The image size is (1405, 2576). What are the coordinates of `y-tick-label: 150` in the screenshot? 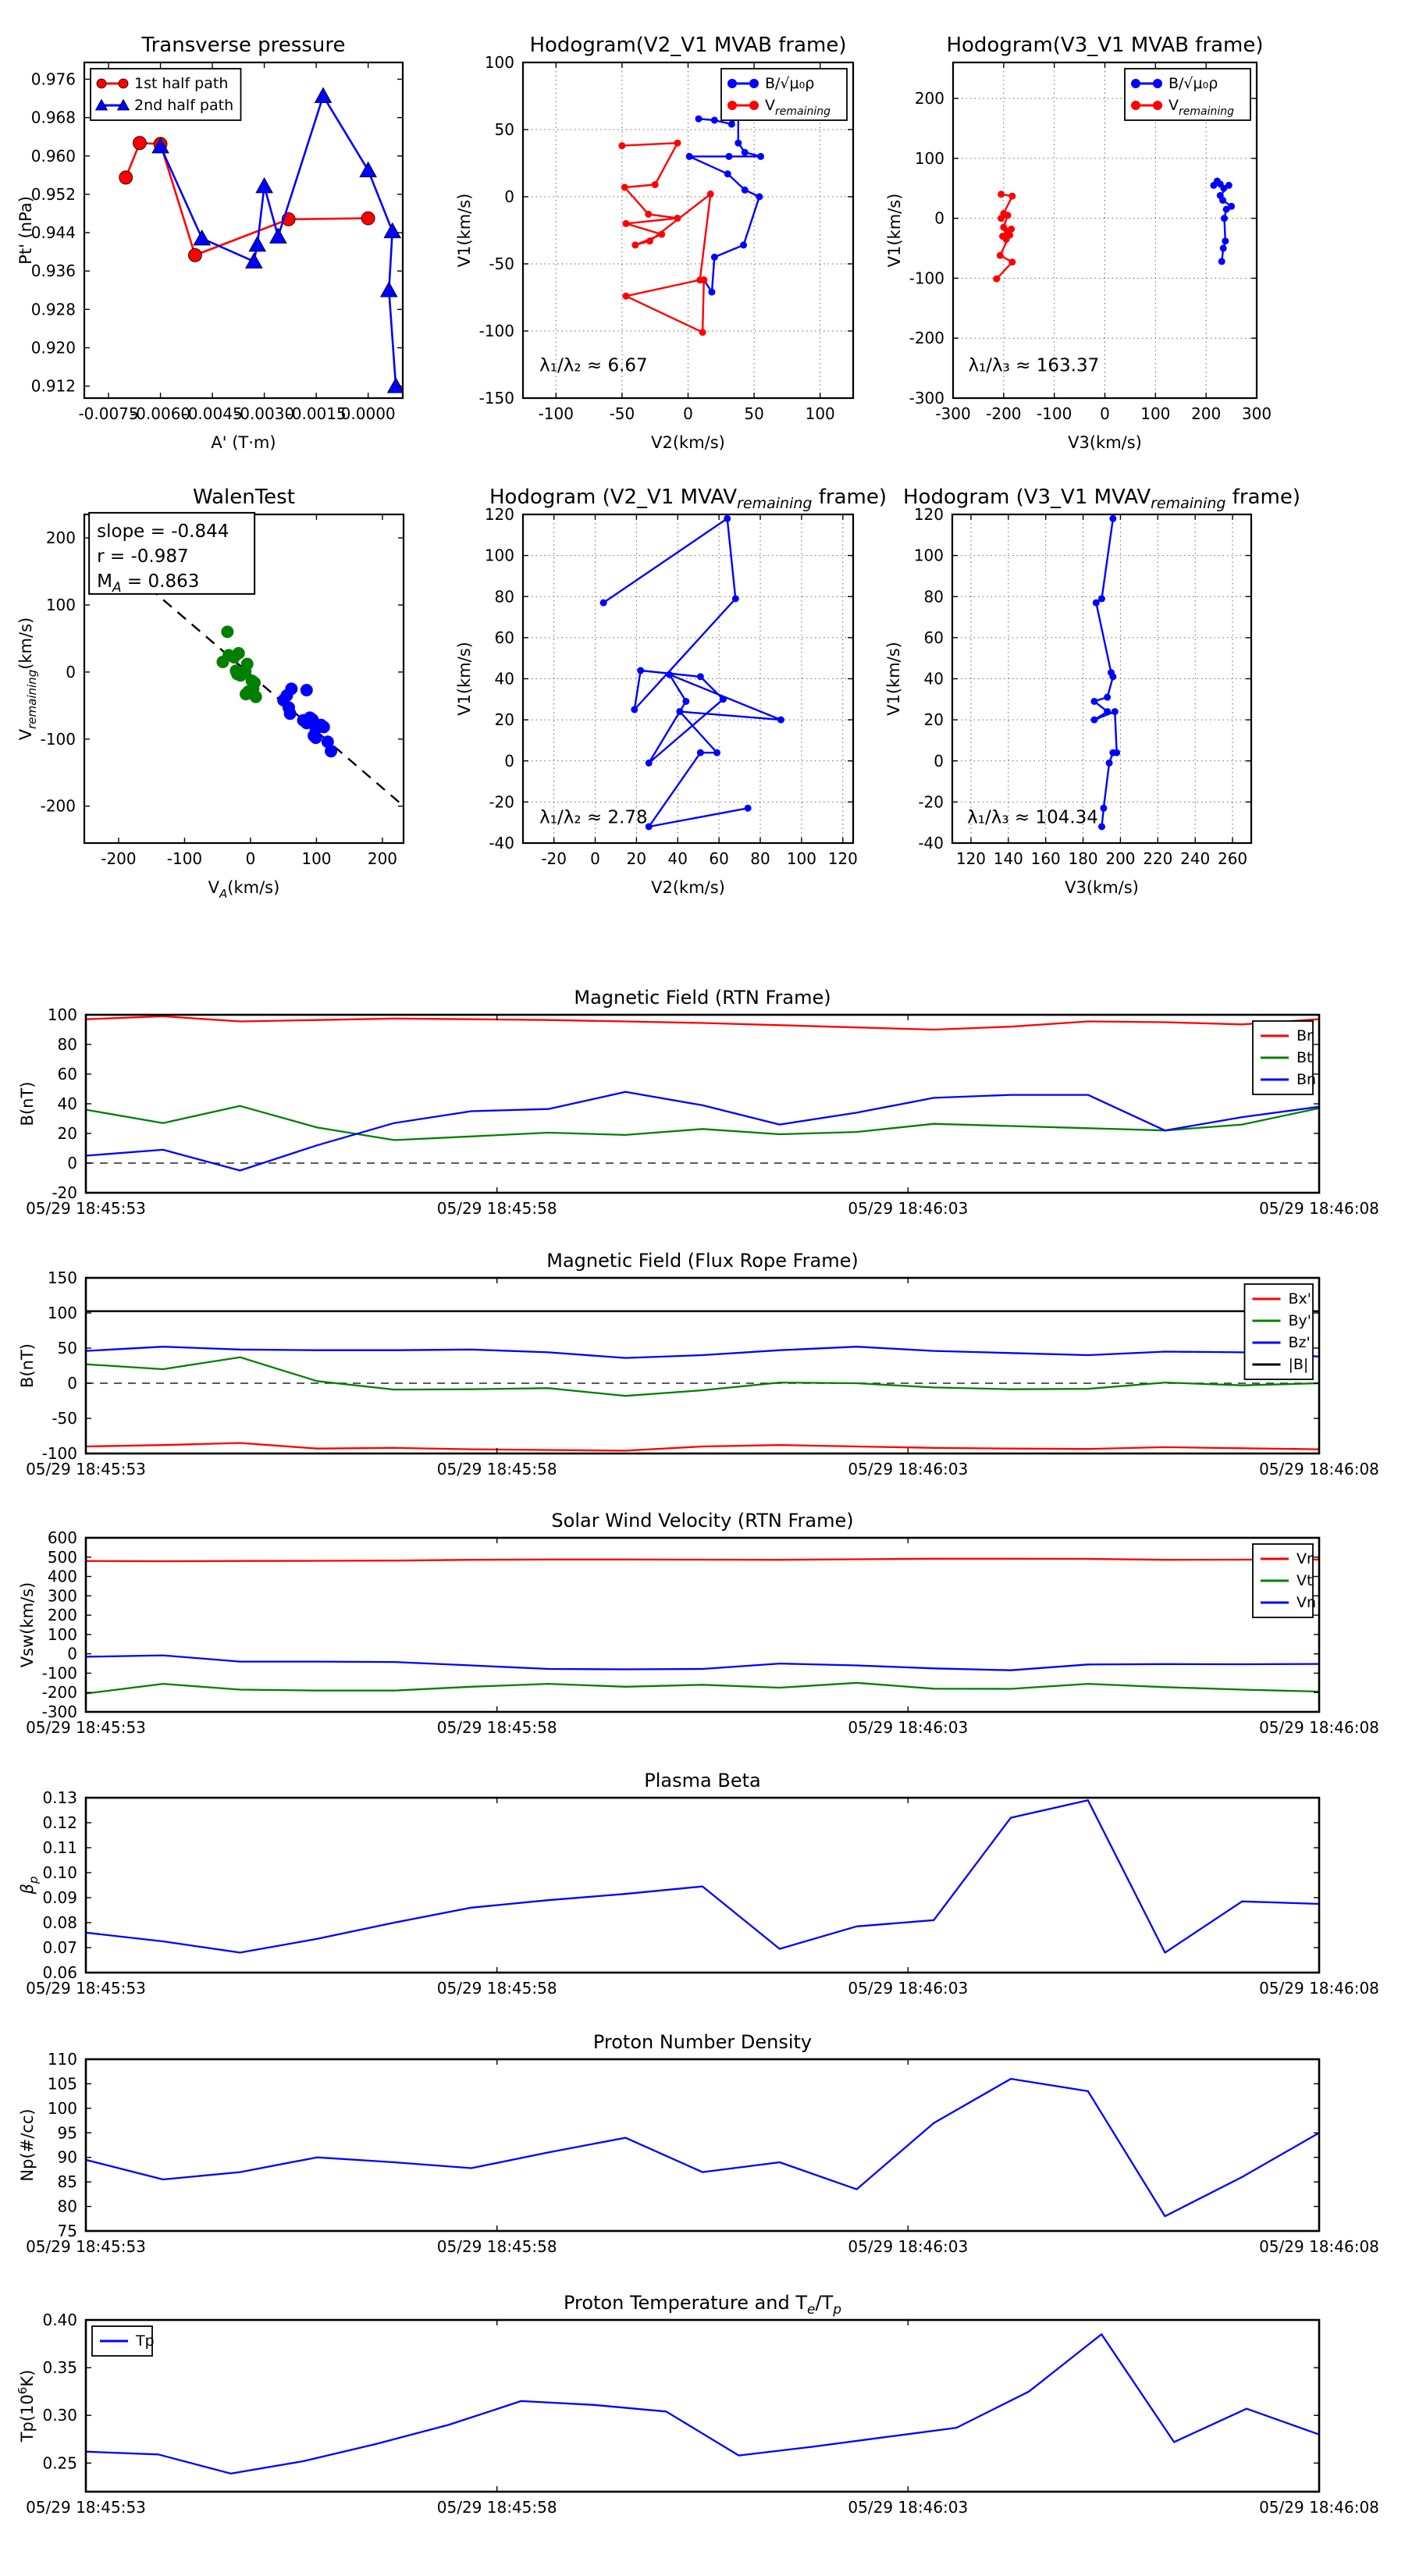 It's located at (63, 1277).